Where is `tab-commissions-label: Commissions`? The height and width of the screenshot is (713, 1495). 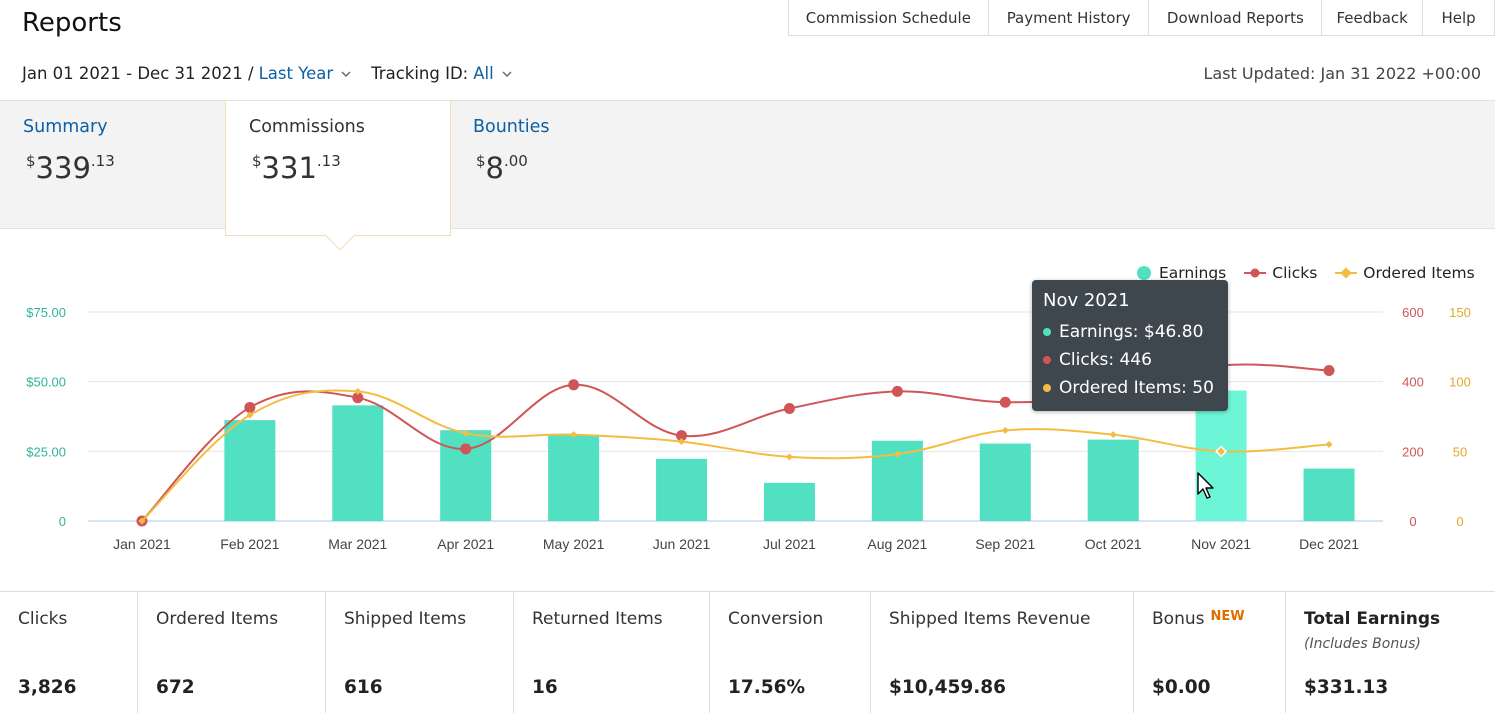
tab-commissions-label: Commissions is located at coordinates (307, 127).